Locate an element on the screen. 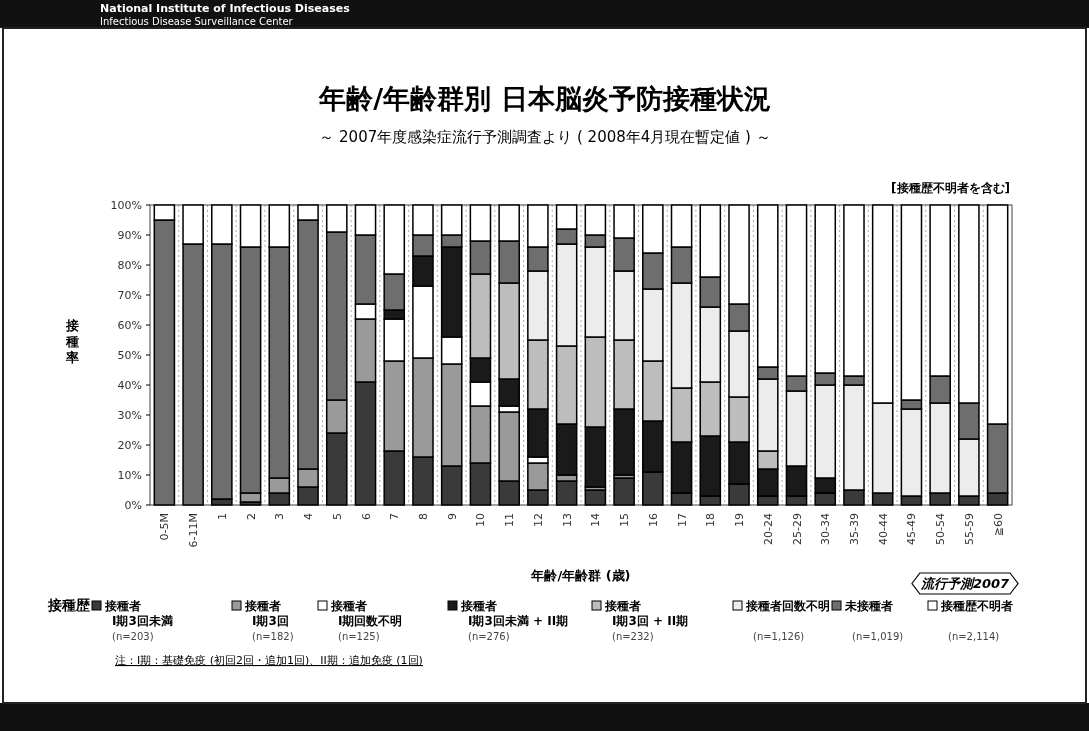  y-tick-label: 20% is located at coordinates (129, 445).